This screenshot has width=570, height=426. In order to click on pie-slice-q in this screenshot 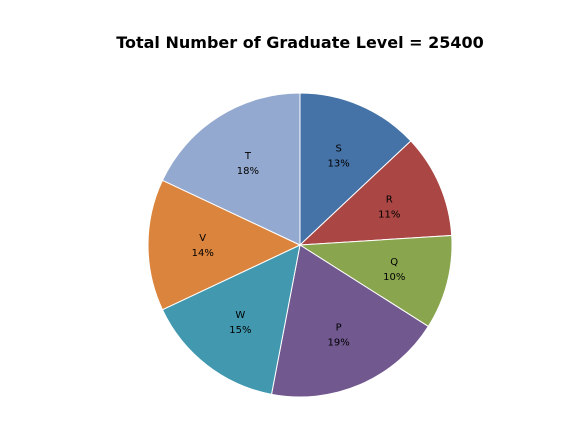, I will do `click(375, 281)`.